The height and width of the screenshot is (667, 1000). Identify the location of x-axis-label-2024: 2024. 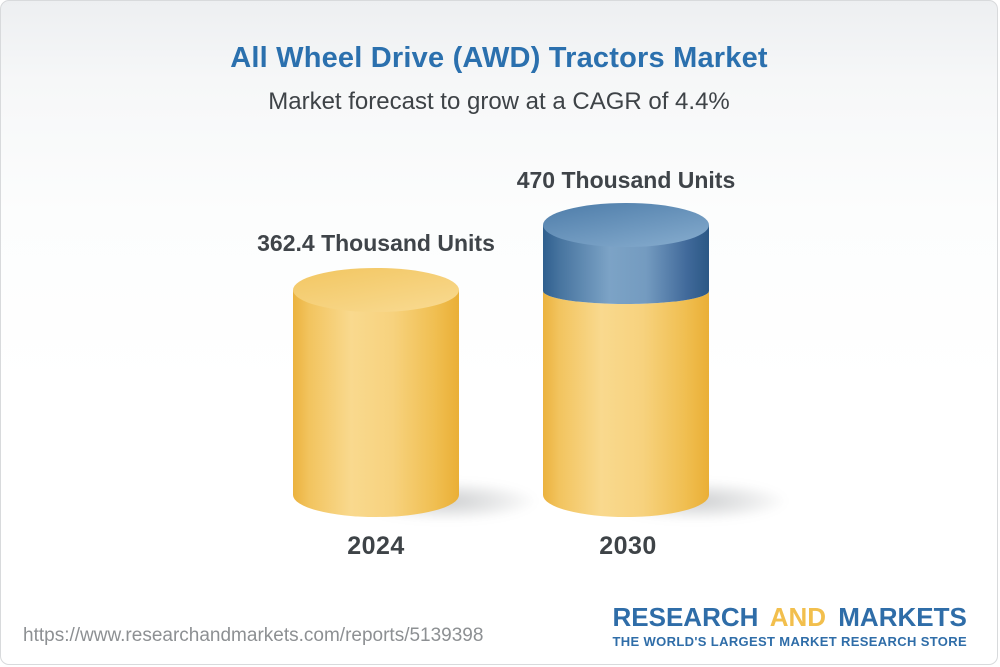
(376, 546).